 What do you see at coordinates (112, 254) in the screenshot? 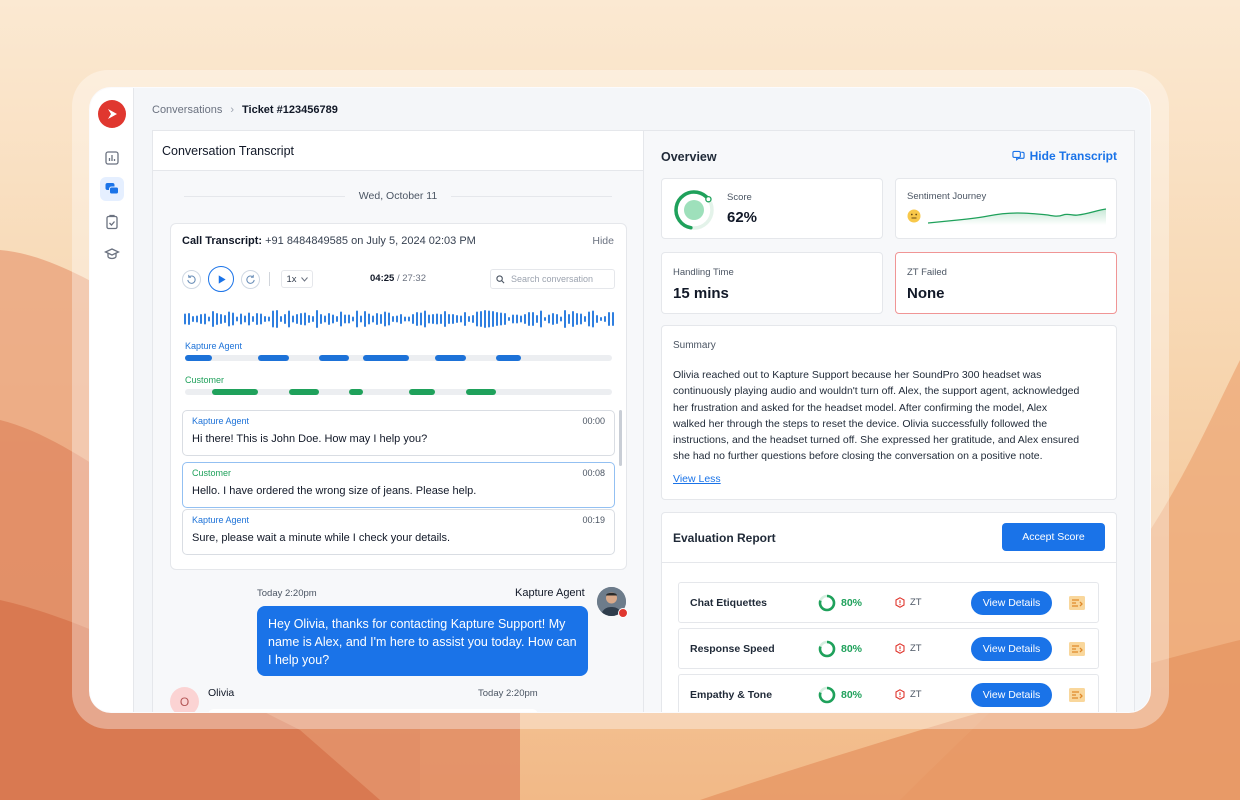
I see `training-icon` at bounding box center [112, 254].